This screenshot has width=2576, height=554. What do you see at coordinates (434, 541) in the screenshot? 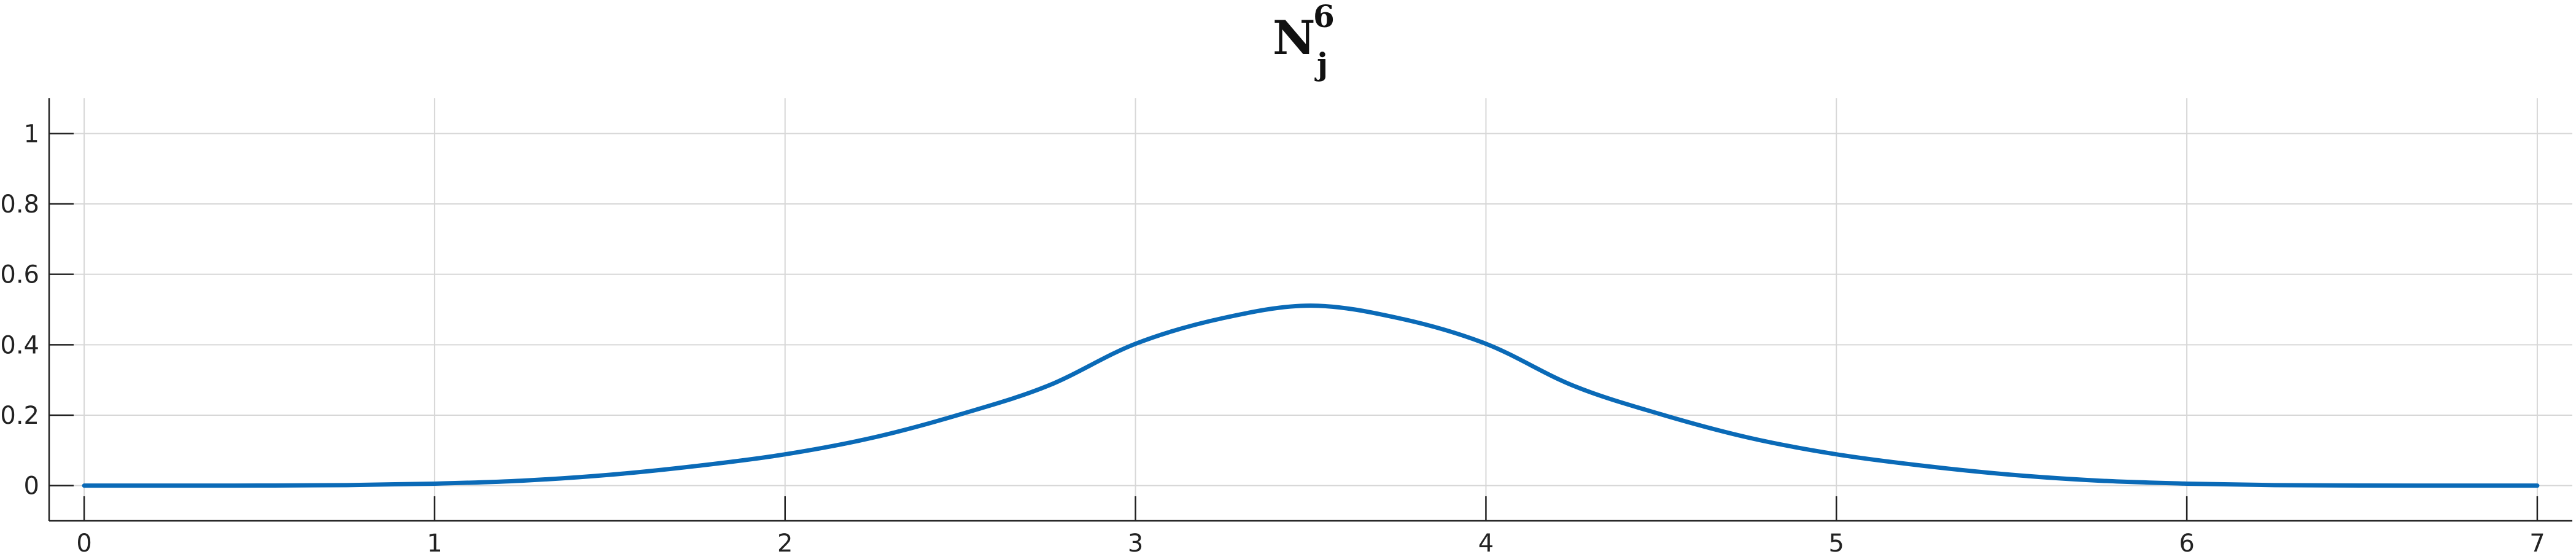
I see `x-tick-label: 1` at bounding box center [434, 541].